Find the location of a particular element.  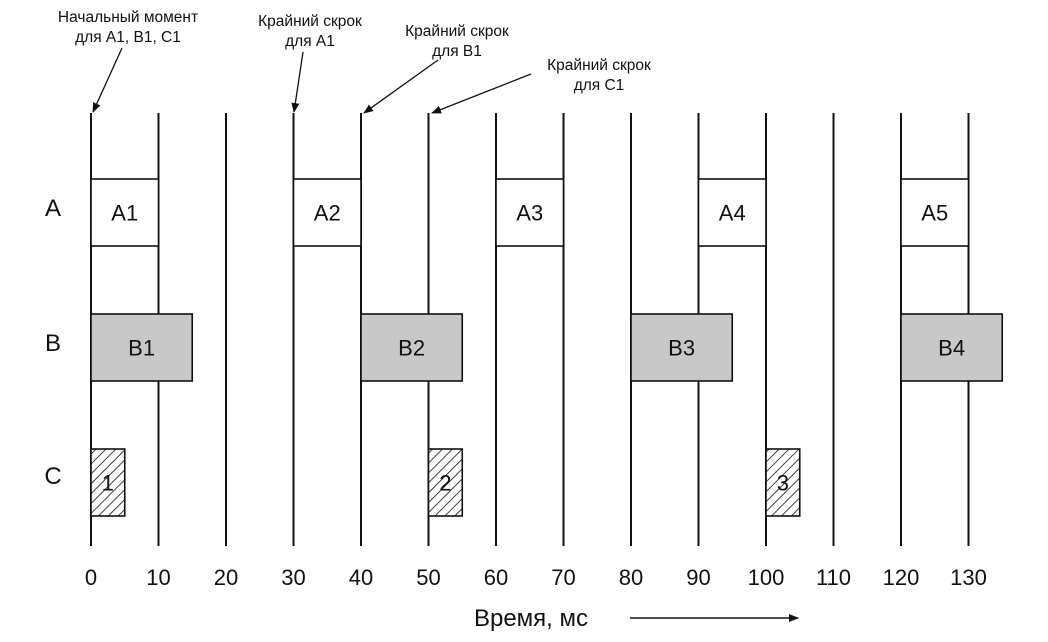

annotation-start-arrow is located at coordinates (107, 80).